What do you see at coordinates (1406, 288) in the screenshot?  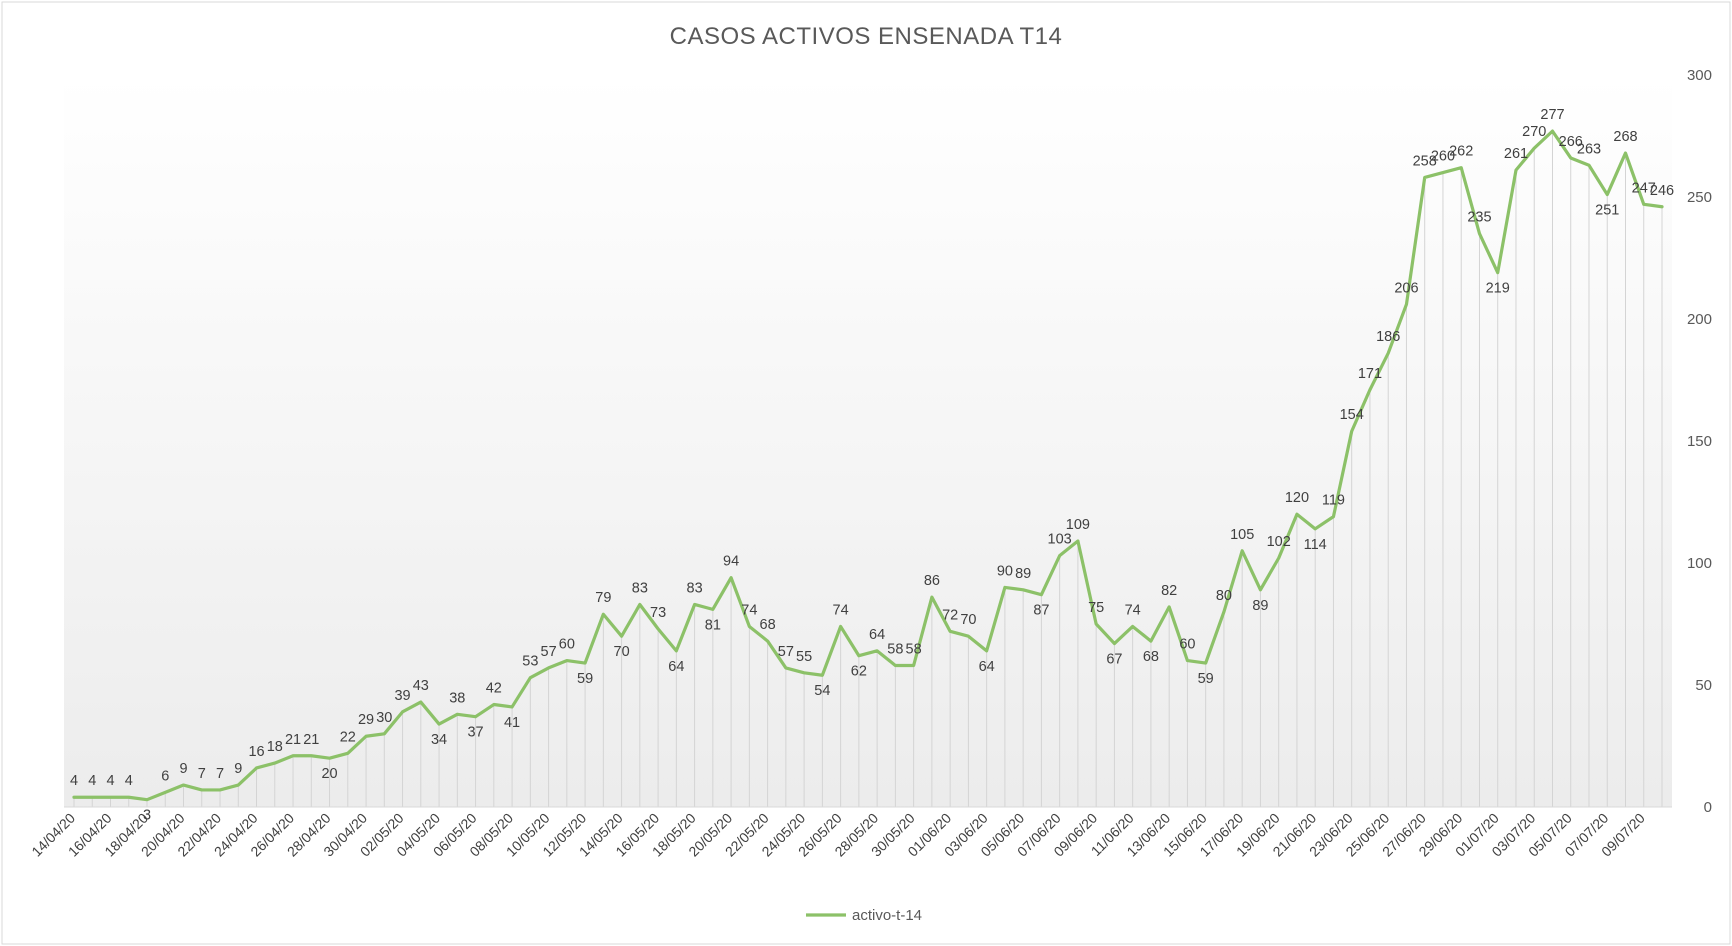 I see `data-label: 206` at bounding box center [1406, 288].